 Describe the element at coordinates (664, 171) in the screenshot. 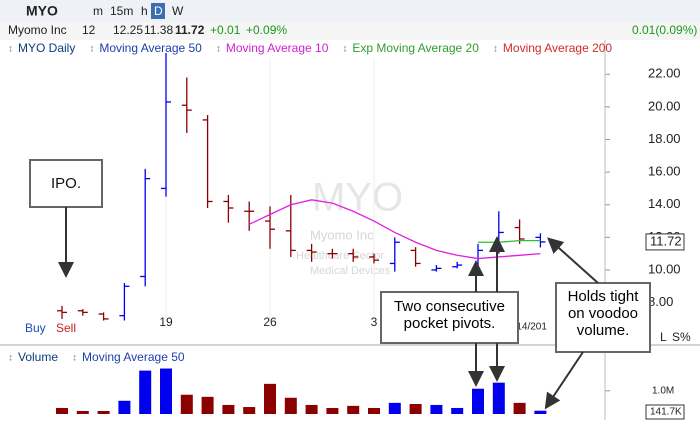

I see `y-tick-label: 16.00` at that location.